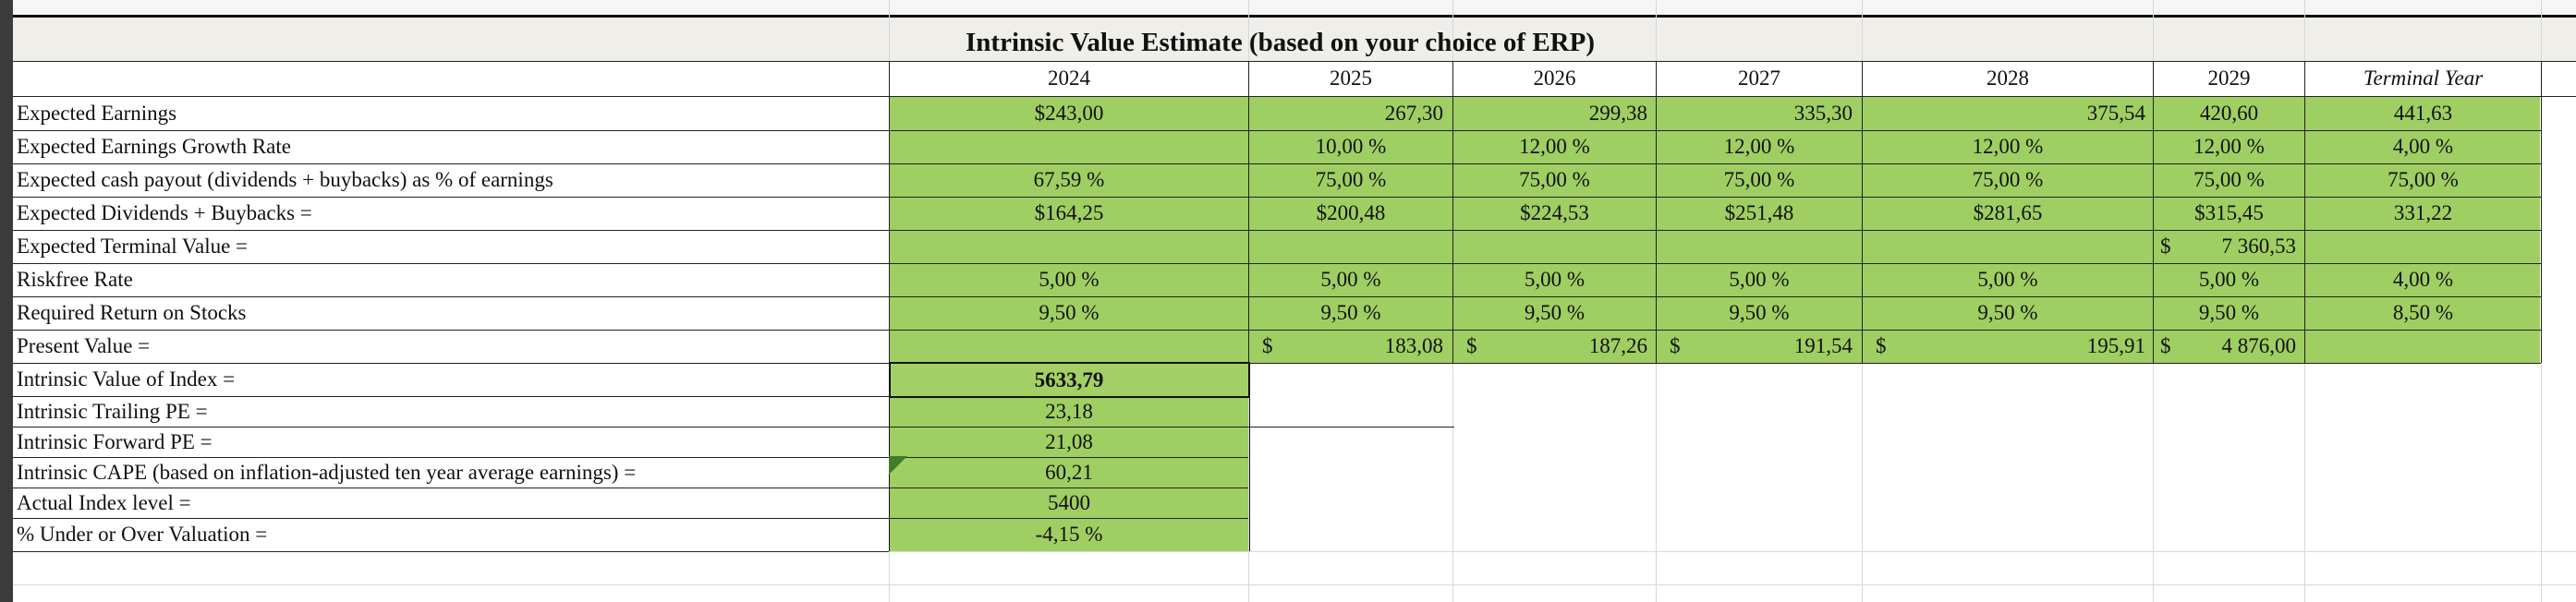 This screenshot has width=2576, height=602. What do you see at coordinates (1351, 212) in the screenshot?
I see `cell-dividends-2025: $200,48` at bounding box center [1351, 212].